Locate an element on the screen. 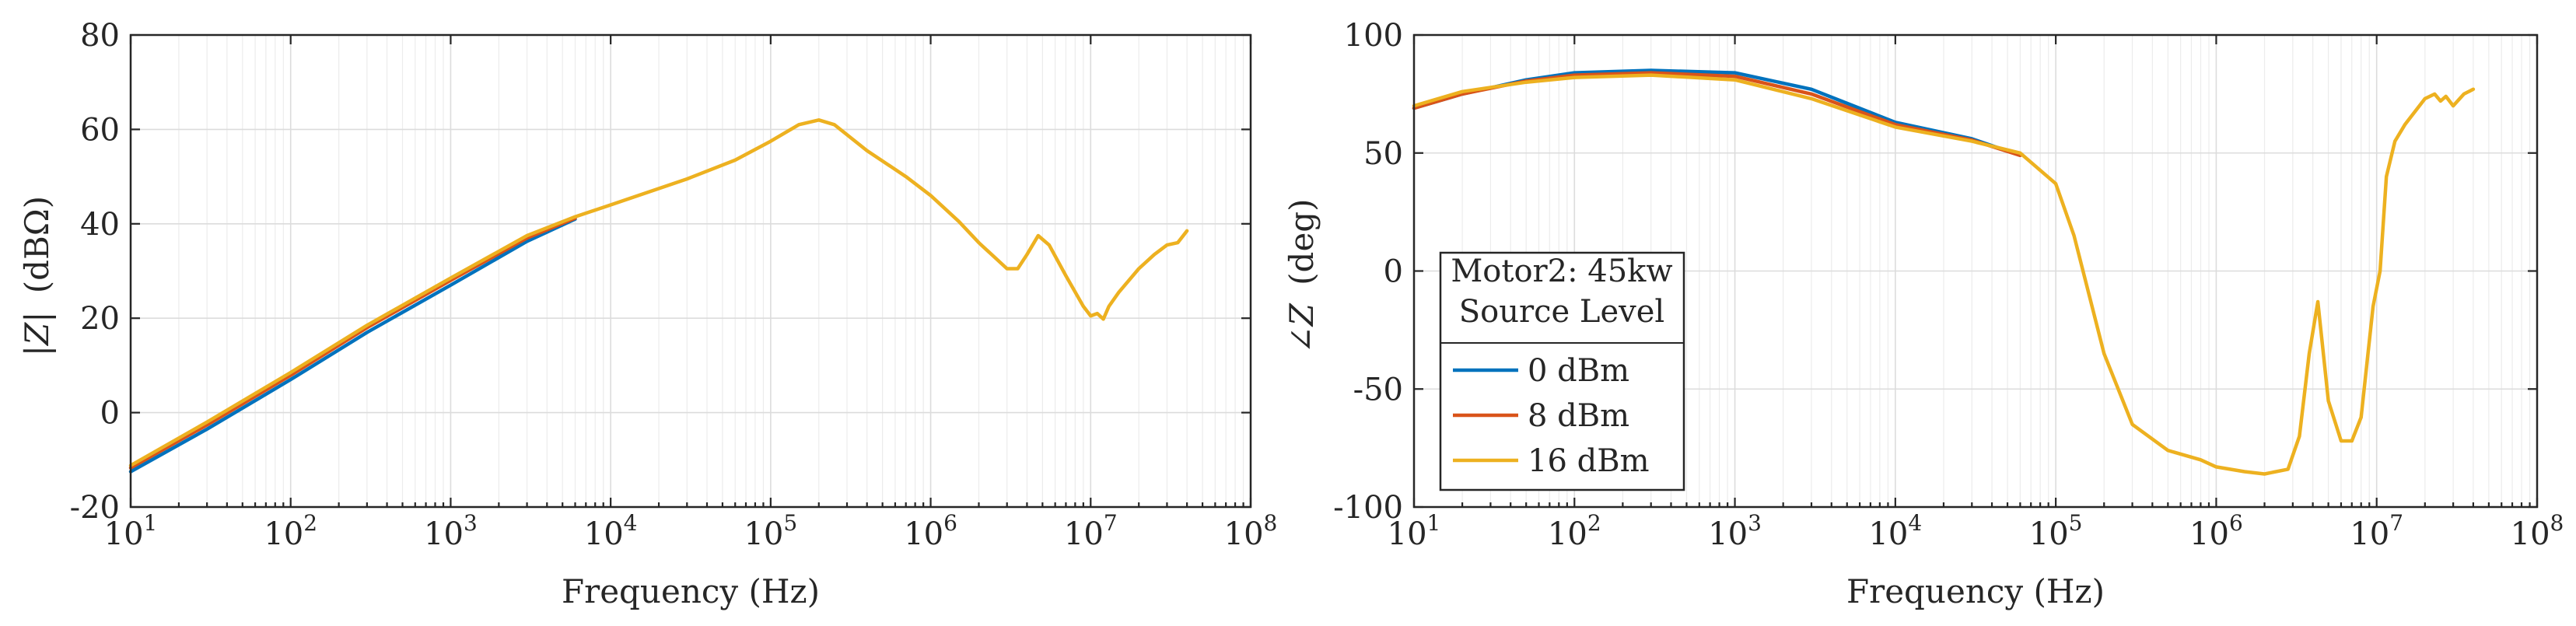 The width and height of the screenshot is (2576, 626). phase-x-axis-label: Frequency (Hz) is located at coordinates (1976, 591).